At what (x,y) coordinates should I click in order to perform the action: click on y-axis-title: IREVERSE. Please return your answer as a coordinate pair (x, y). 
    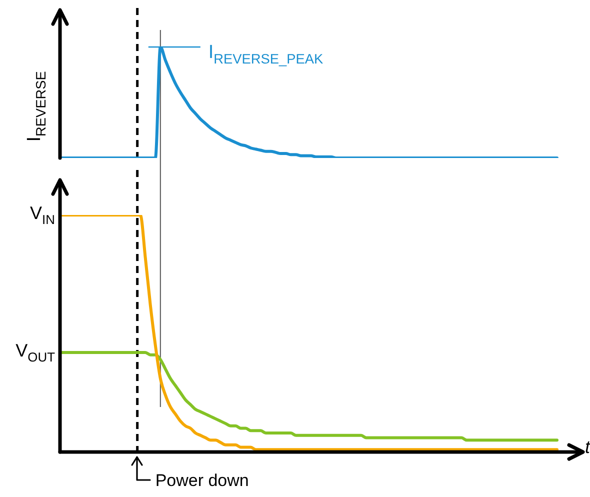
    Looking at the image, I should click on (36, 106).